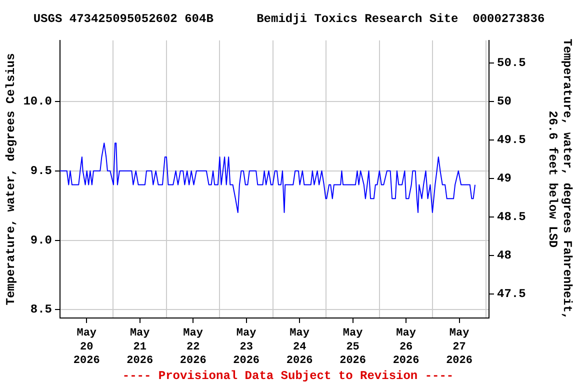 The width and height of the screenshot is (576, 384). I want to click on x-tick-label: May 22 2026, so click(193, 348).